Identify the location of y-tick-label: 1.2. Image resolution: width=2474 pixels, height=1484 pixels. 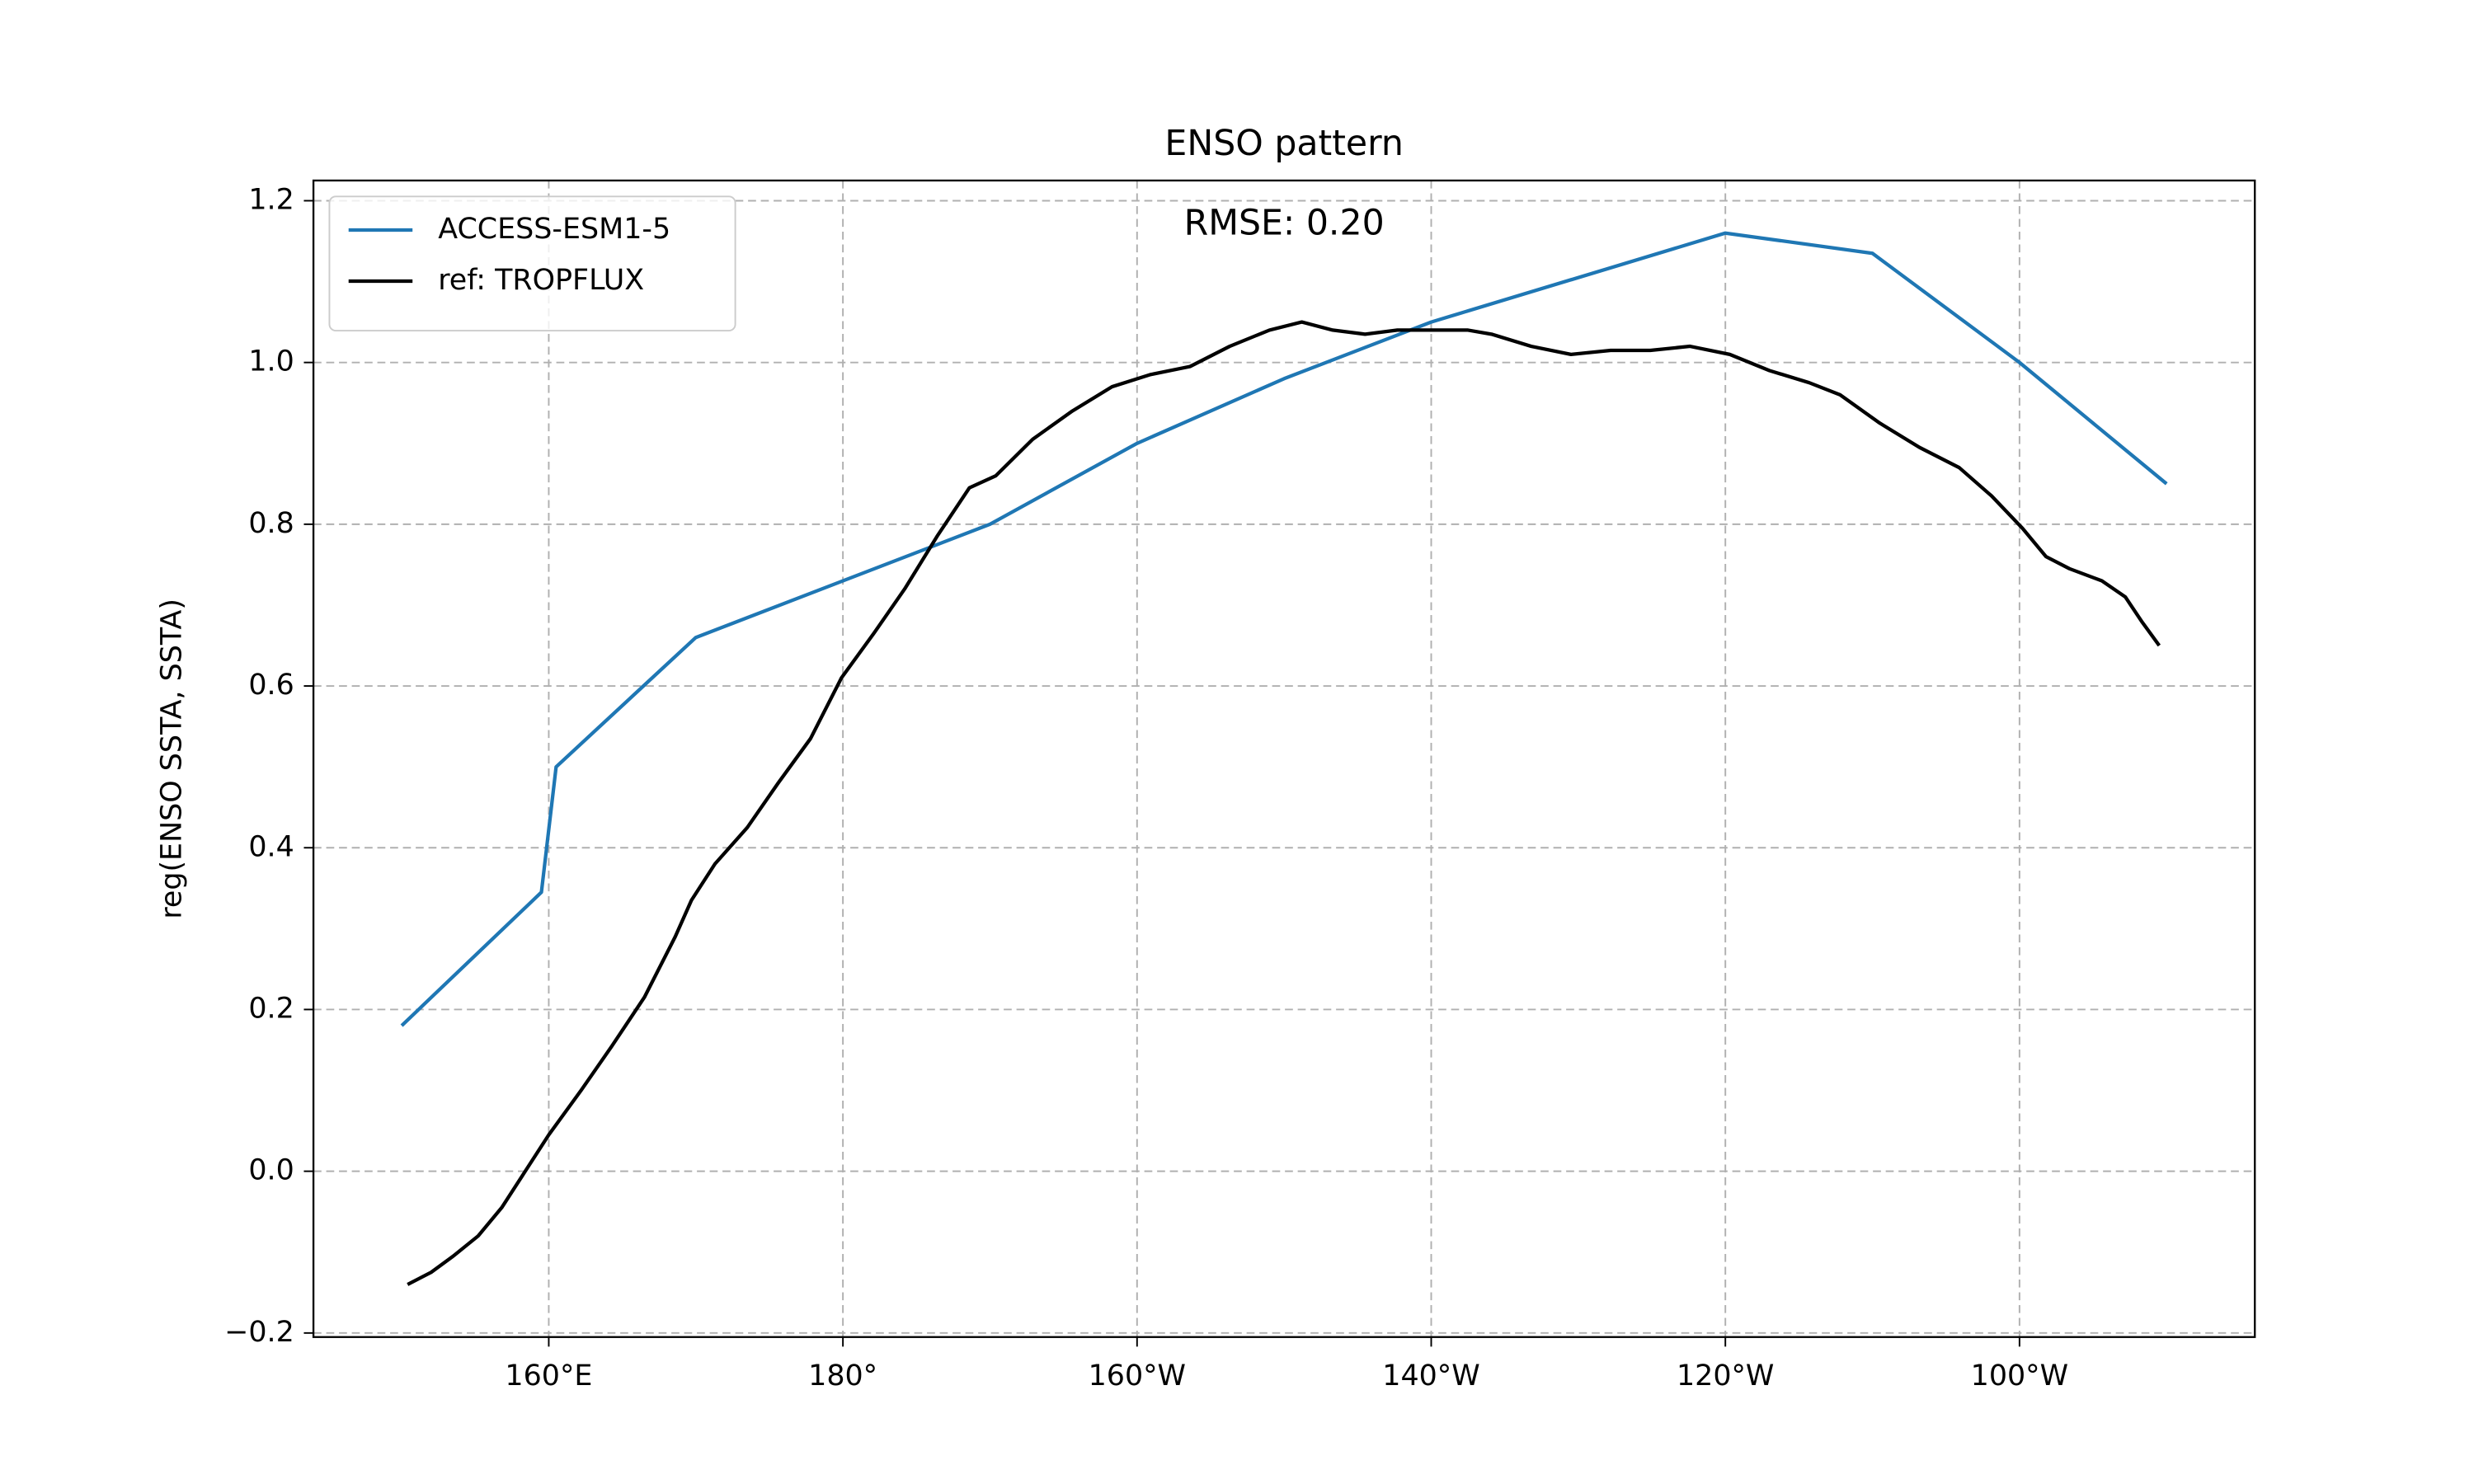
(271, 199).